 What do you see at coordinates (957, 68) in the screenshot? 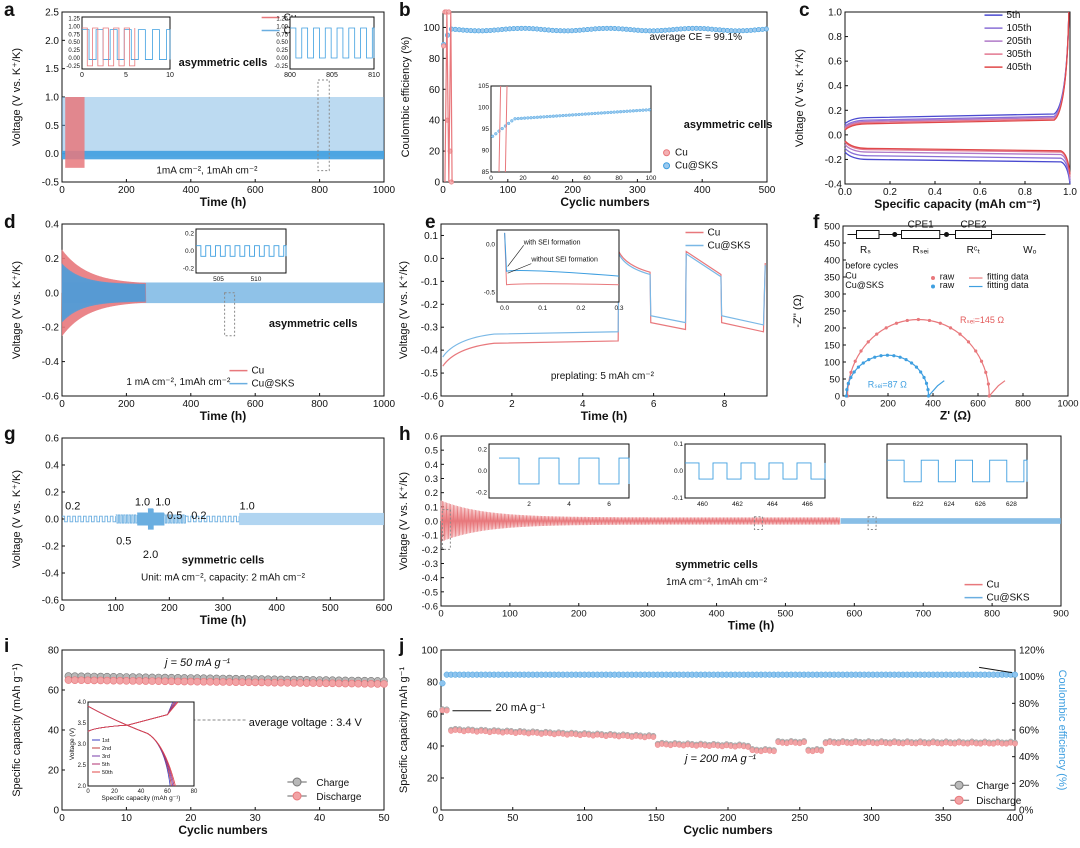
I see `series-5th-charge` at bounding box center [957, 68].